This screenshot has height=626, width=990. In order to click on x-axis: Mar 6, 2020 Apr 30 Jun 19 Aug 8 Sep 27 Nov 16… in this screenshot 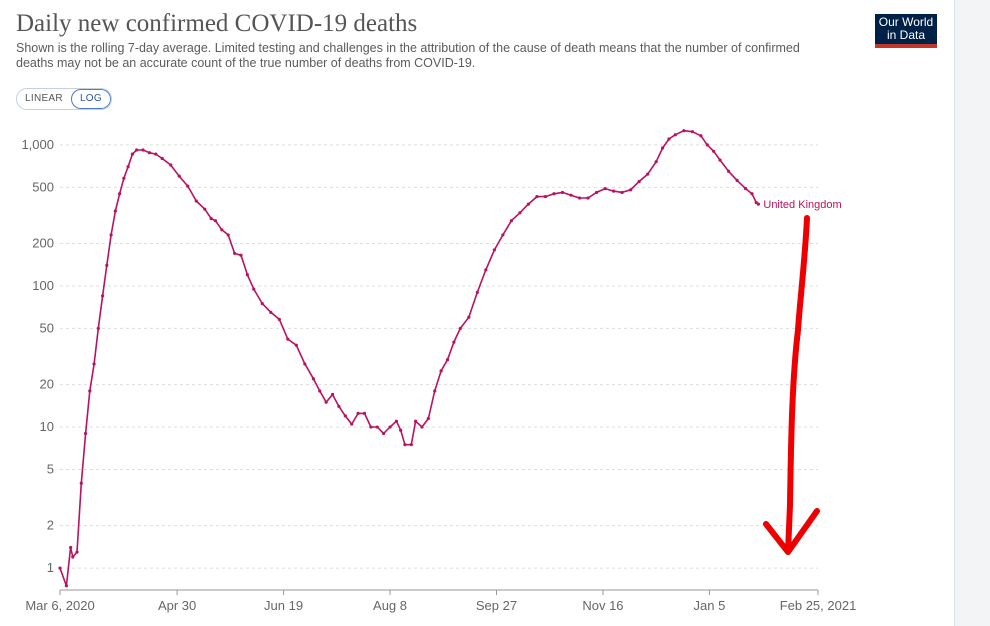, I will do `click(441, 601)`.